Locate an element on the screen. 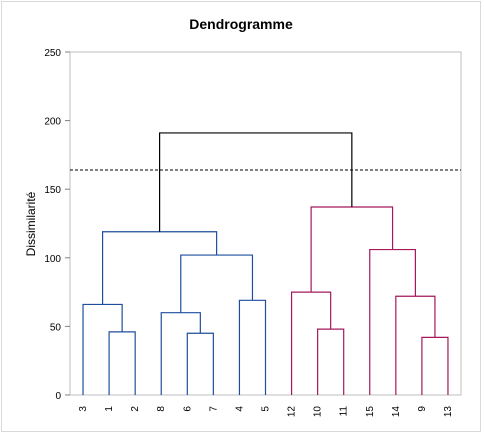  x-tick-label: 12 is located at coordinates (292, 412).